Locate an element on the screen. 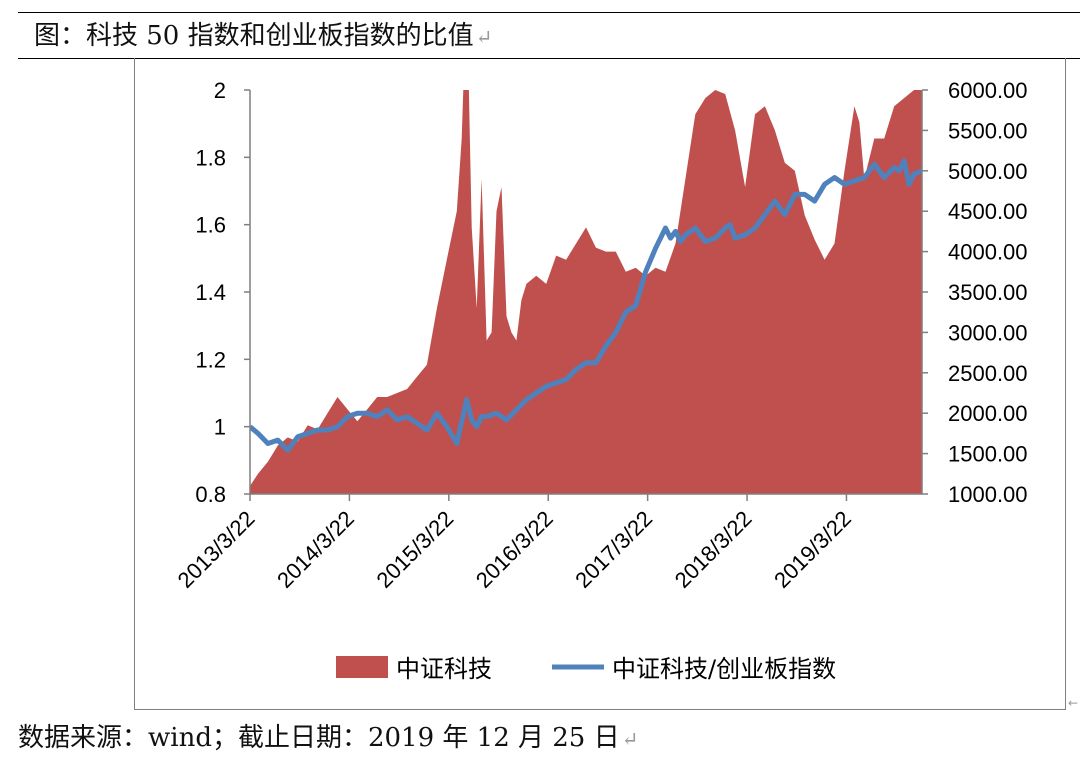  figure-title: 图：科技 50 指数和创业板指数的比值 is located at coordinates (254, 36).